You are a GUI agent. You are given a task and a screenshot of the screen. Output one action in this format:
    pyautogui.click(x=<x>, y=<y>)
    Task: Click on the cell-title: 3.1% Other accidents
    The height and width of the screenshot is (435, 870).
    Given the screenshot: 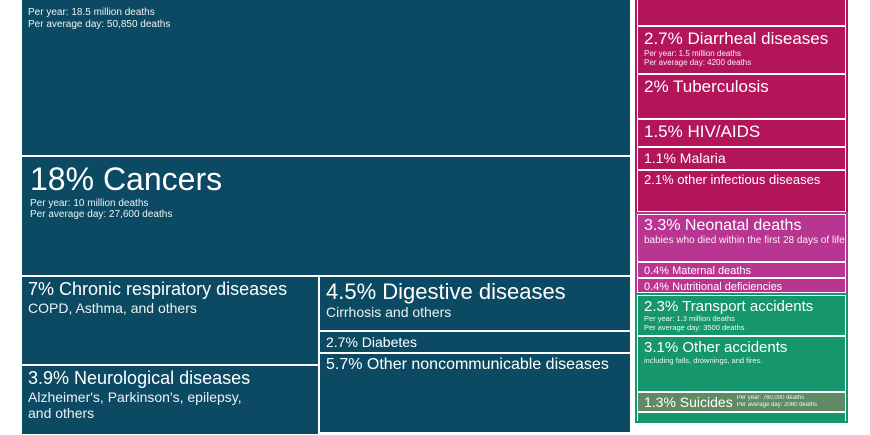 What is the action you would take?
    pyautogui.click(x=716, y=347)
    